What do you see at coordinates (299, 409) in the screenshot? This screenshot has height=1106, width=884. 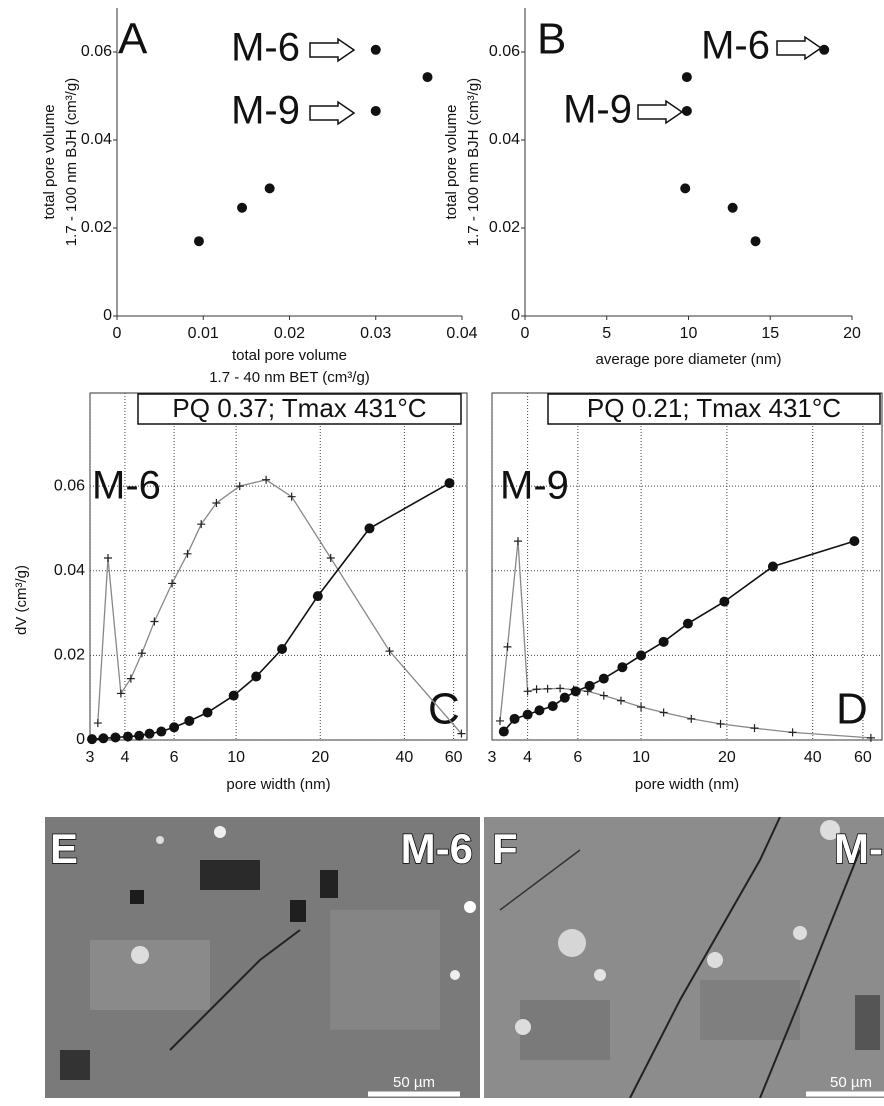 I see `label-box` at bounding box center [299, 409].